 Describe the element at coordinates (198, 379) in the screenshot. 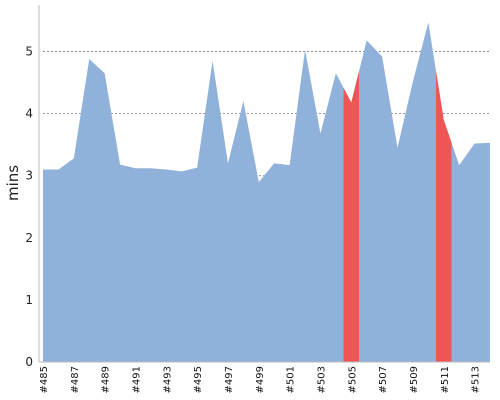

I see `x-tick-label: #495` at that location.